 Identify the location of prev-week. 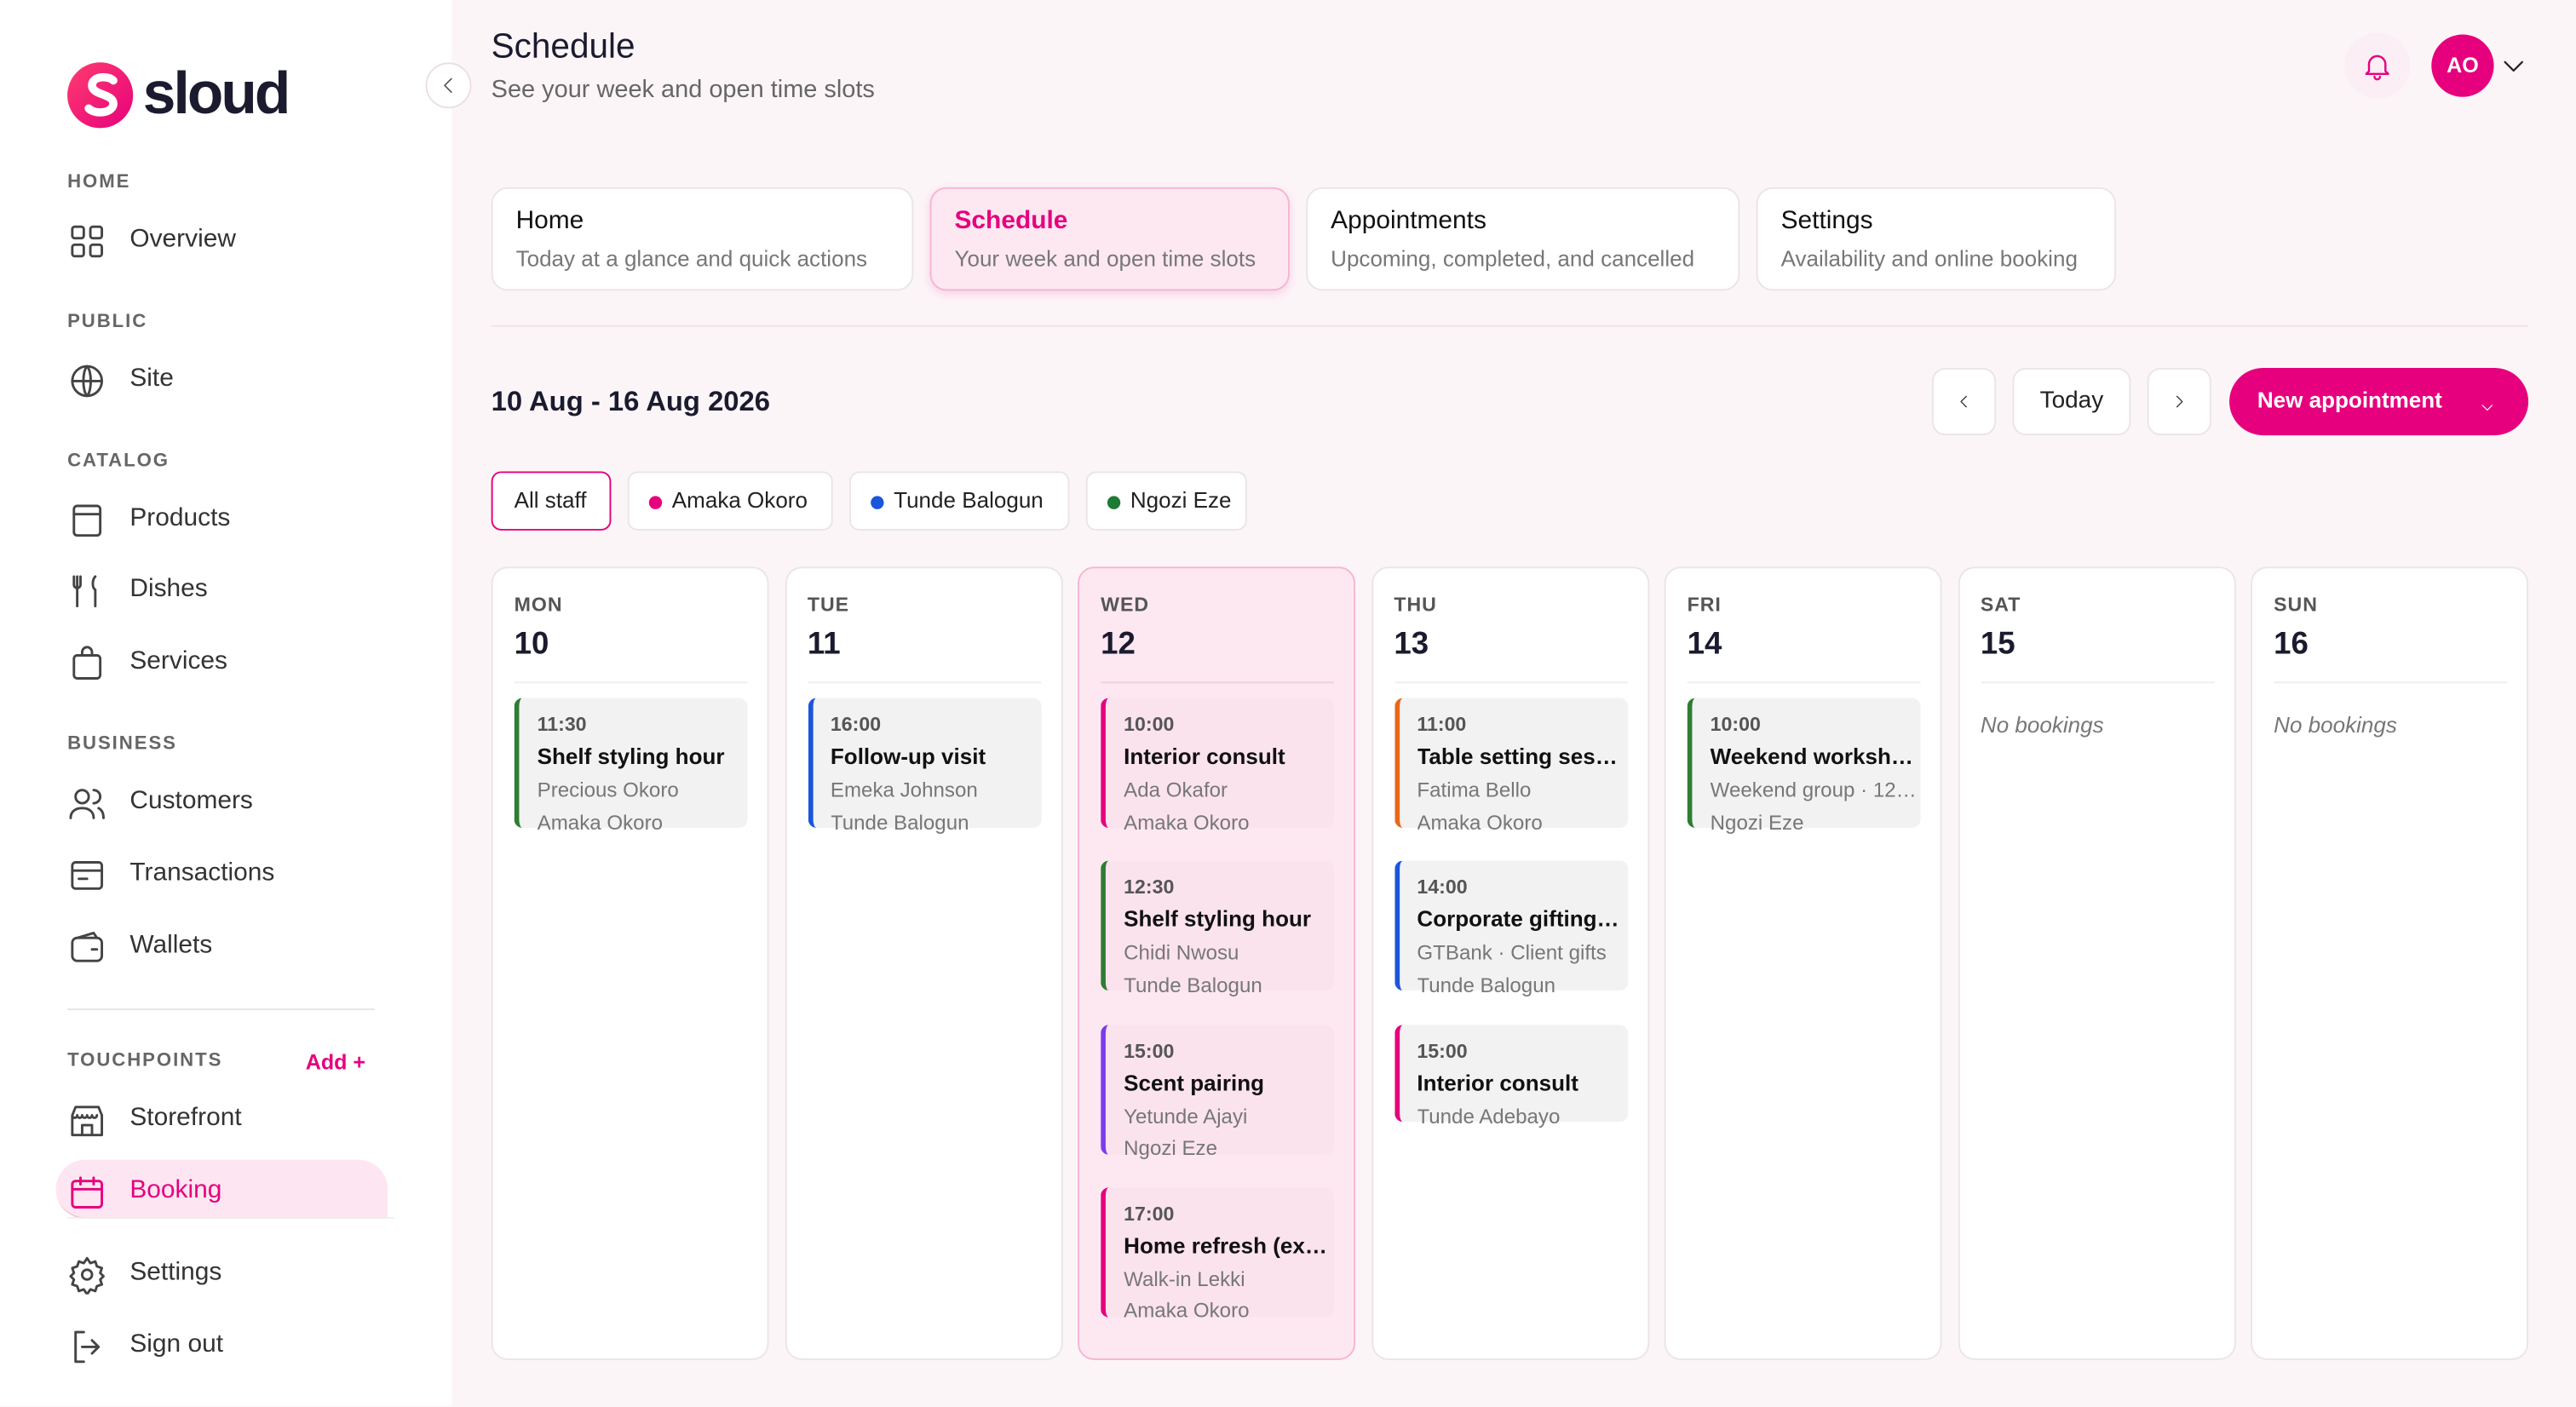
(1964, 401).